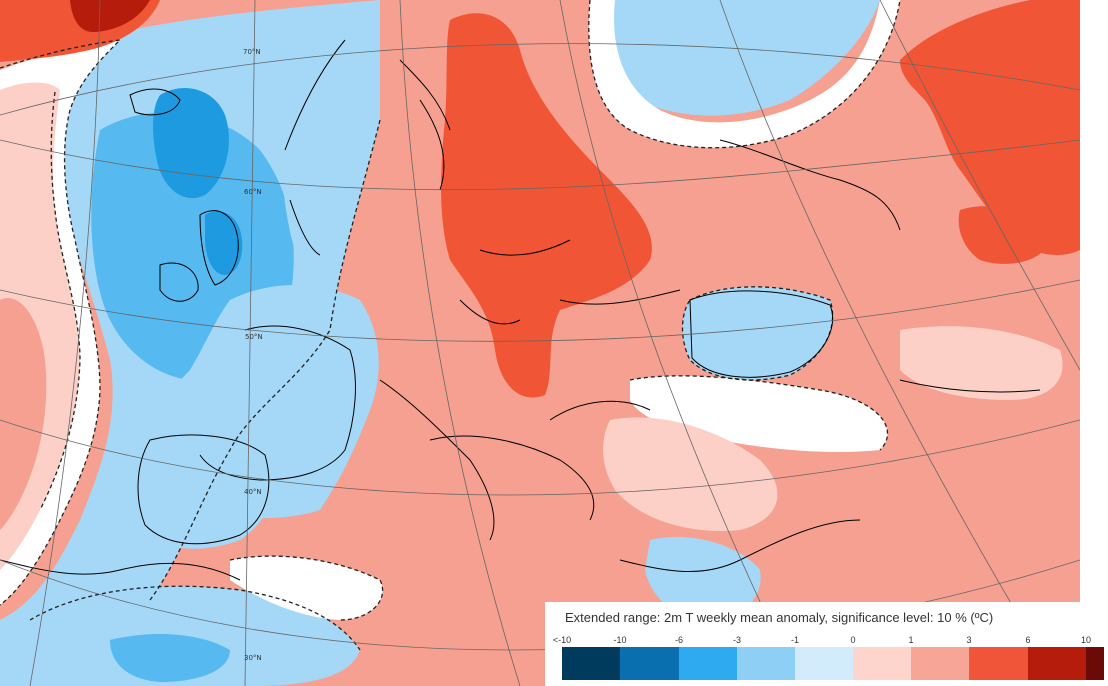 The height and width of the screenshot is (686, 1108). I want to click on legend-tick-label: 10, so click(1086, 640).